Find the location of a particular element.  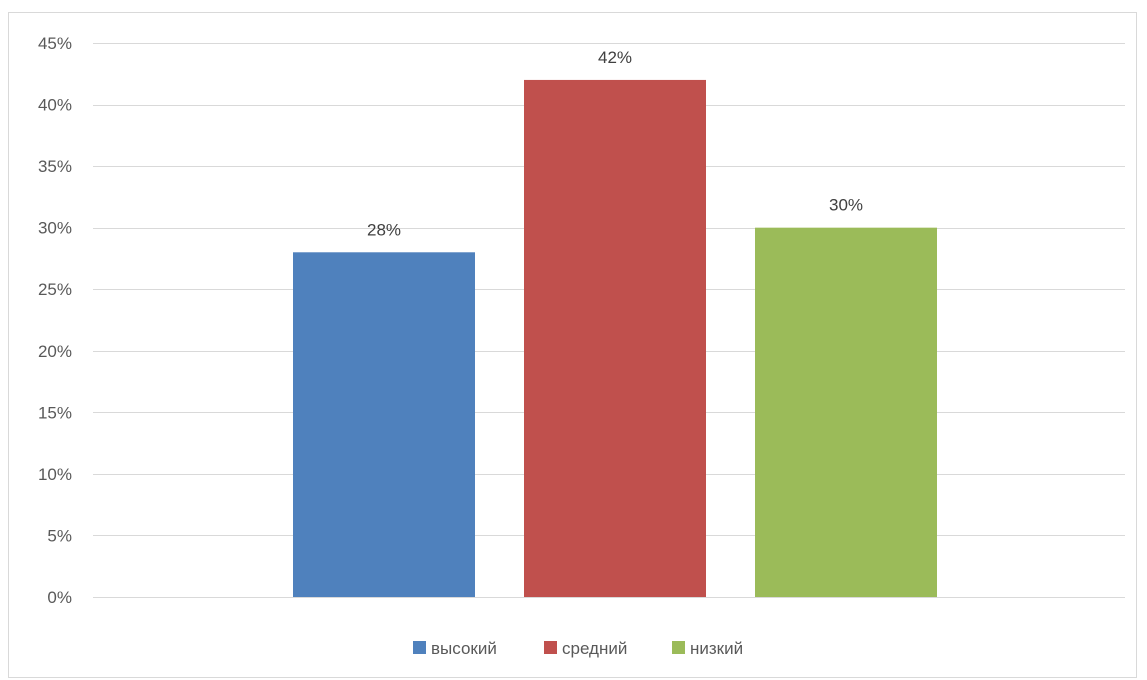

y-axis-ticks: 0% 5% 10% 15% 20% 25% 30% 35% 40% 45% is located at coordinates (55, 320).